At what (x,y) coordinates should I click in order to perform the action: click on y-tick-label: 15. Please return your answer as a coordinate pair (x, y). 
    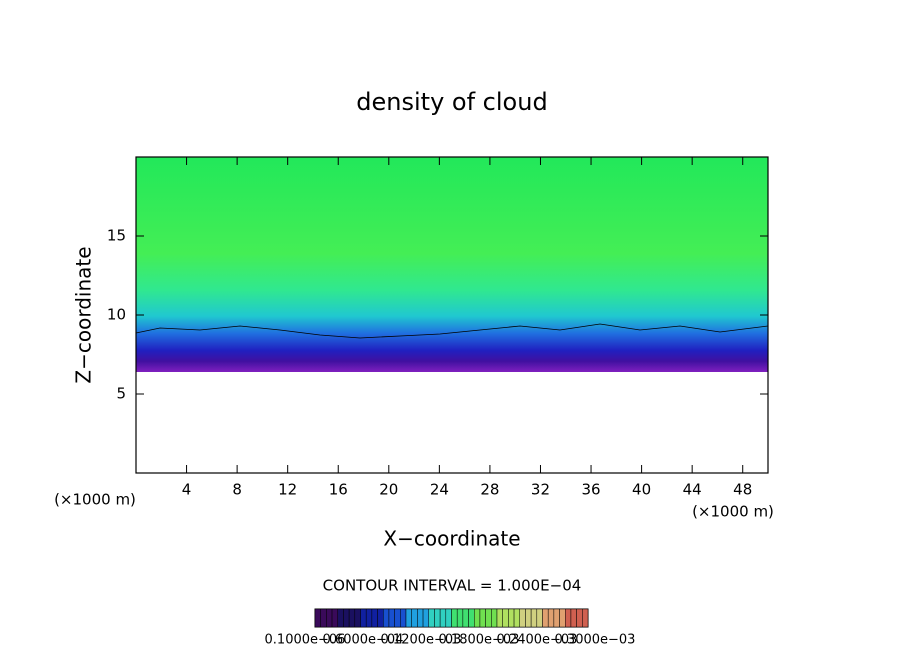
    Looking at the image, I should click on (116, 236).